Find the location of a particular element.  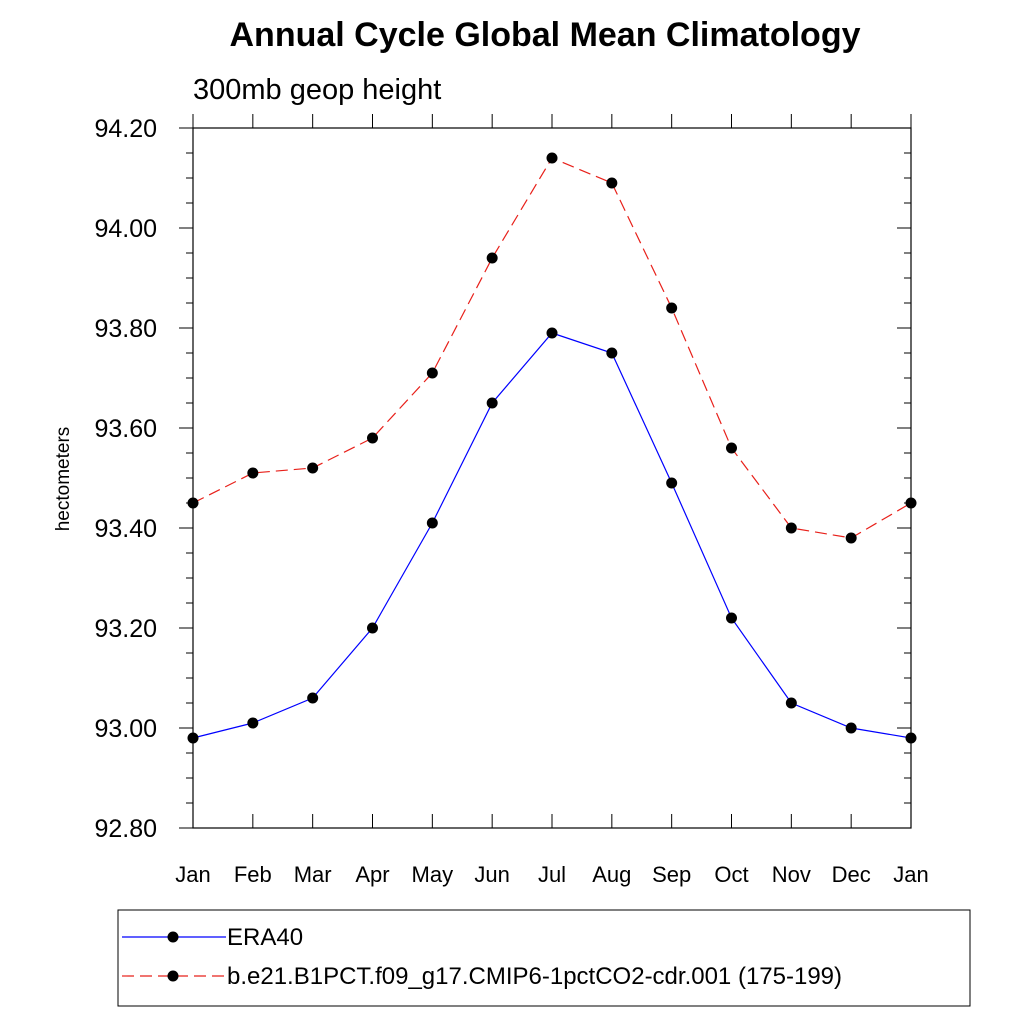

x-tick-label: Apr is located at coordinates (372, 874).